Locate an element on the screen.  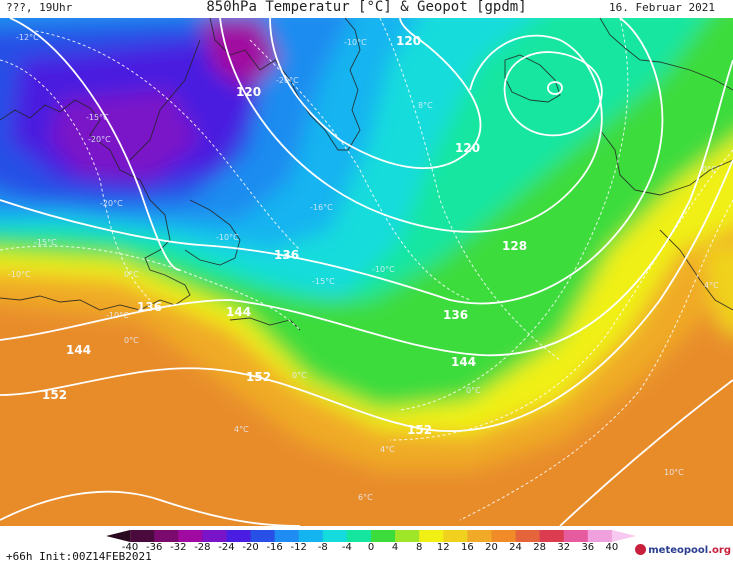
color-scale-bar is located at coordinates (371, 536).